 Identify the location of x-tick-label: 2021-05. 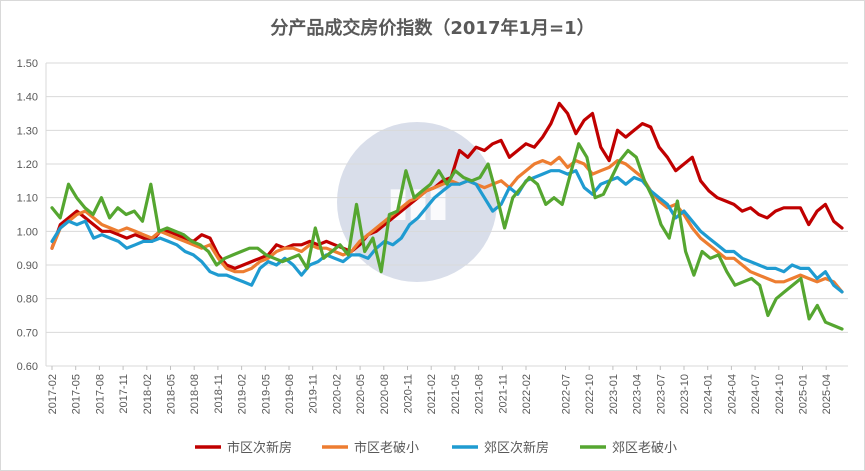
(456, 394).